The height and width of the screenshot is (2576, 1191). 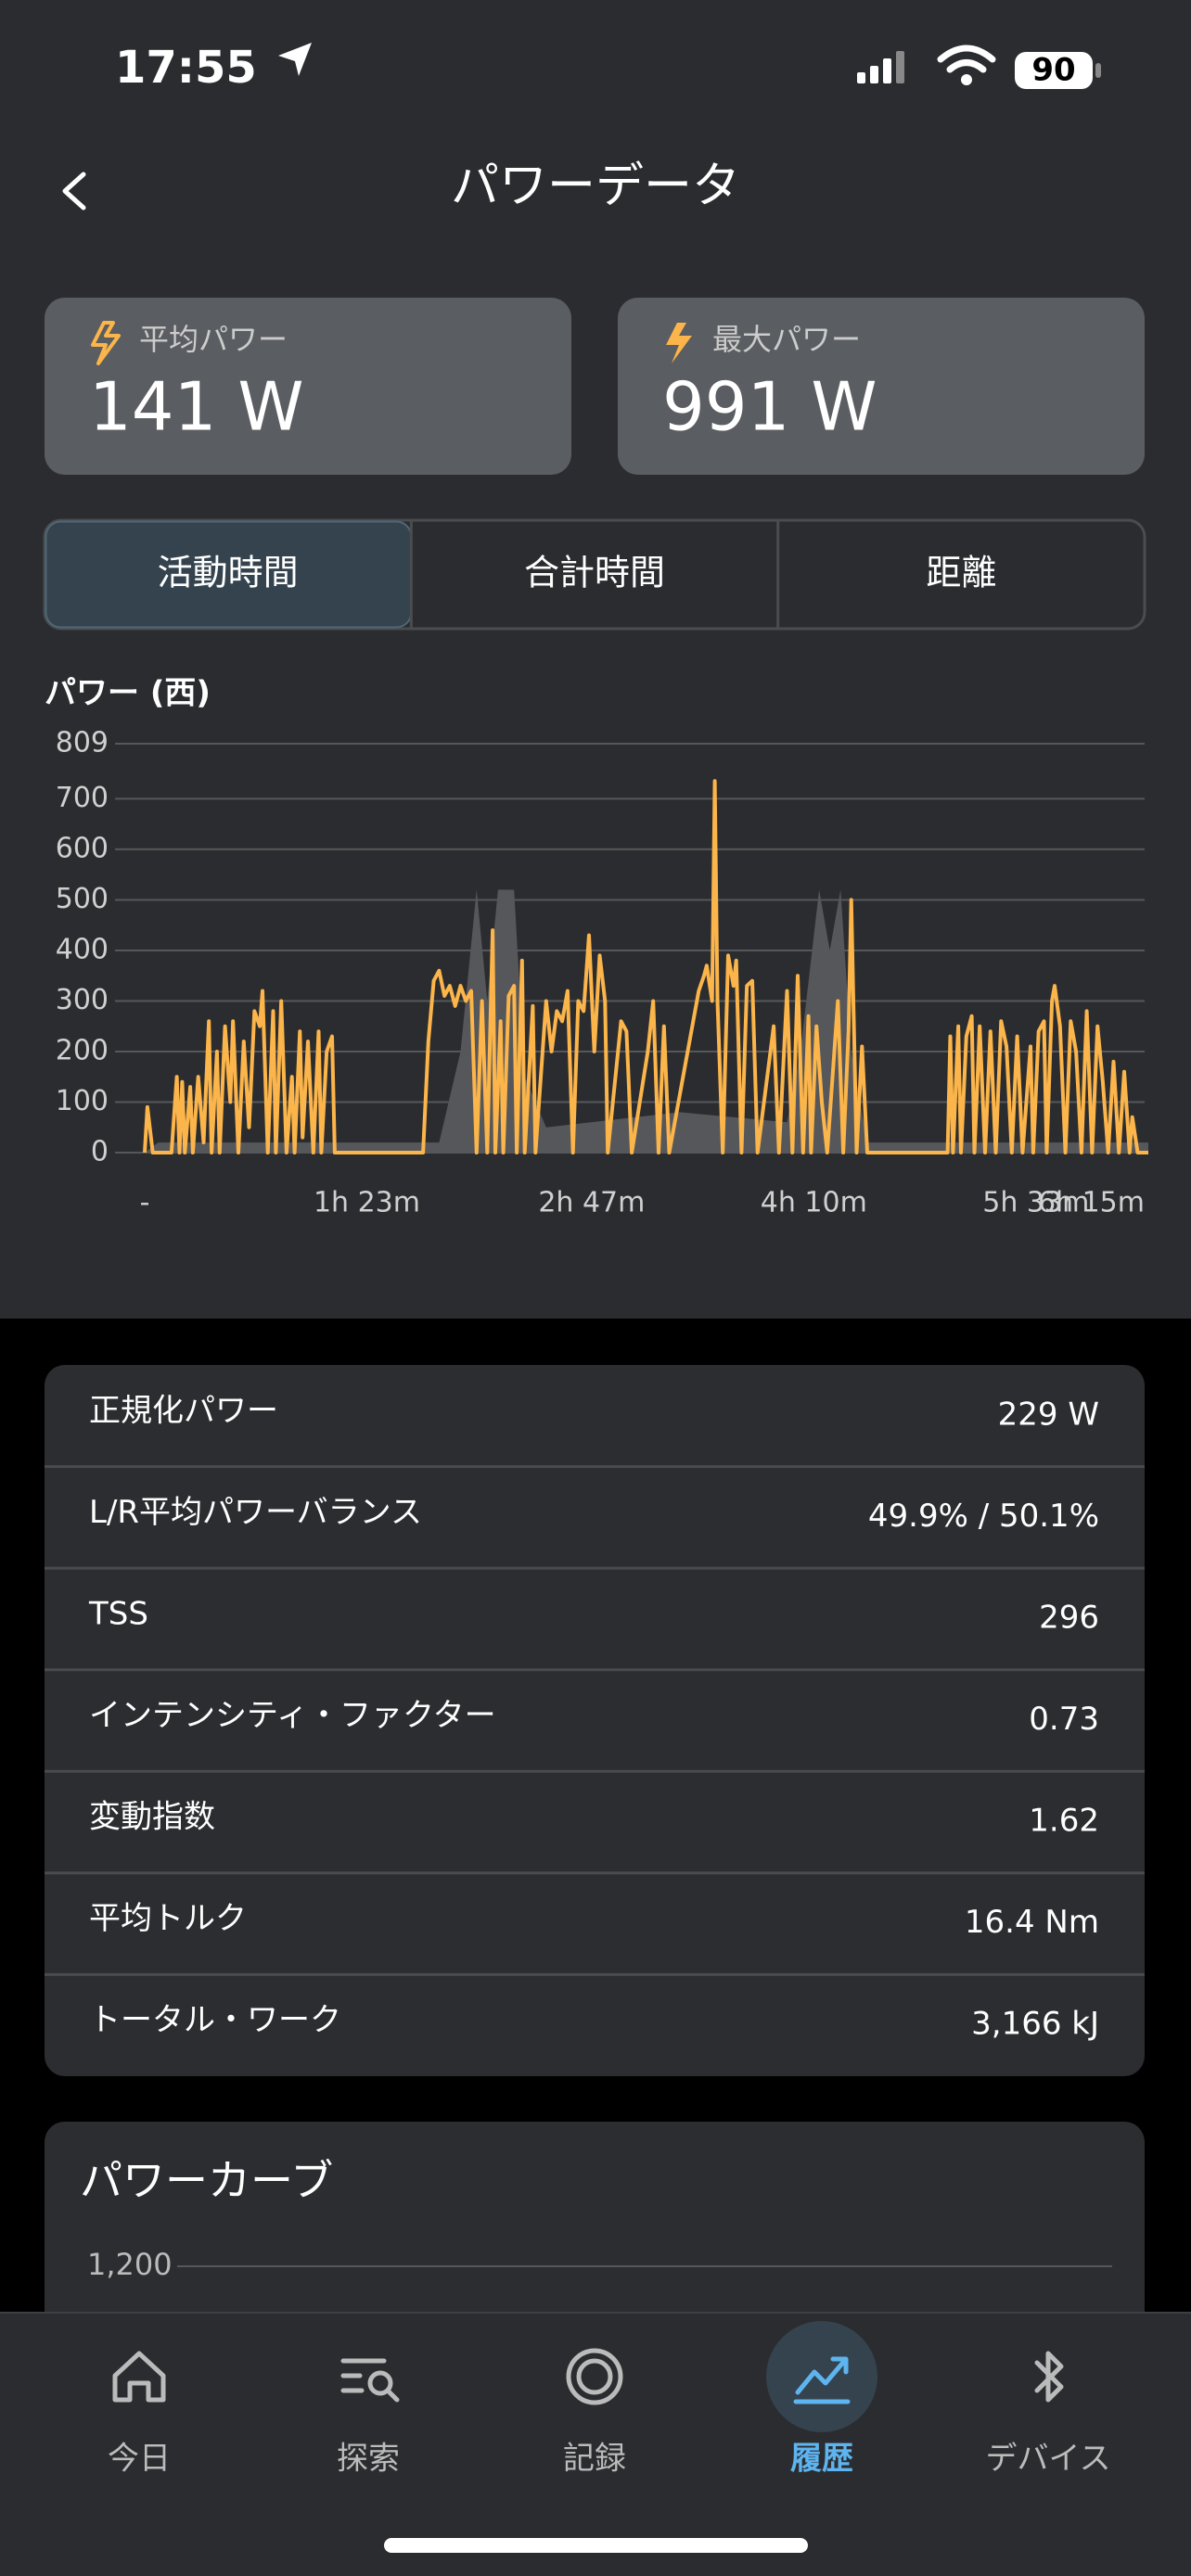 I want to click on y-tick-label: 400, so click(x=82, y=949).